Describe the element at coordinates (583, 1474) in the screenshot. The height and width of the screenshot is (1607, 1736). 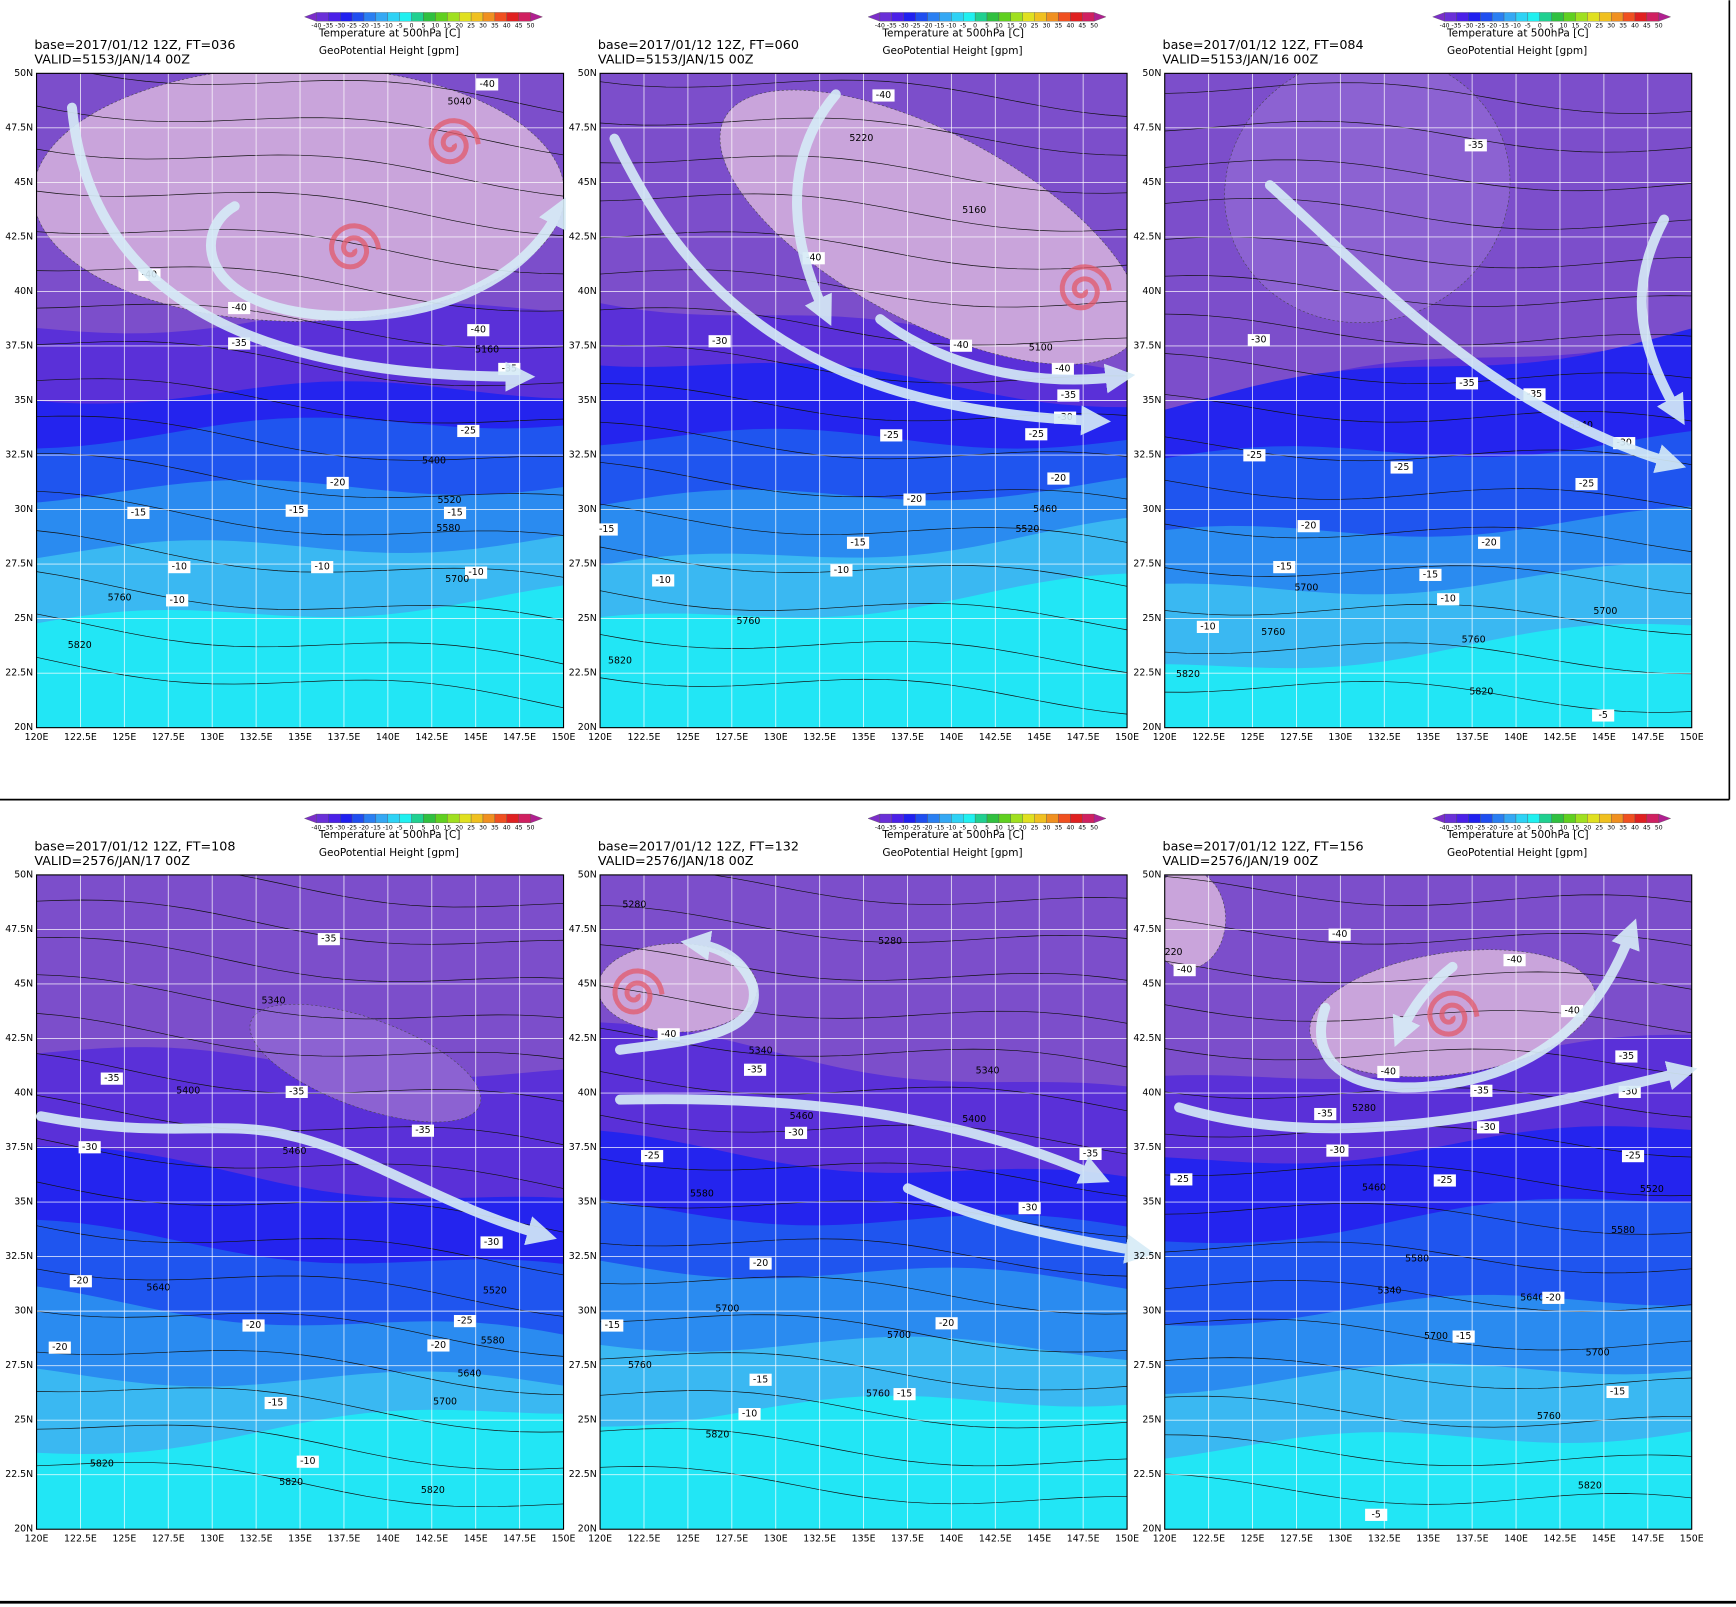
I see `lat-tick-label: 22.5N` at that location.